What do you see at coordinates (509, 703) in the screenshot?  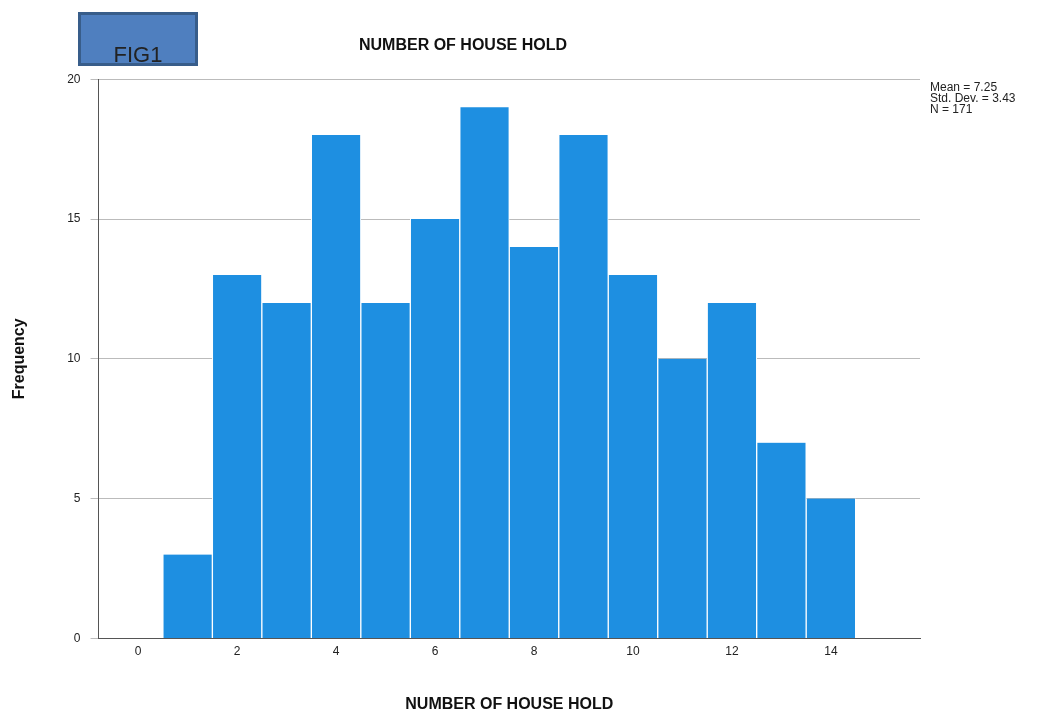 I see `x-axis-title: NUMBER OF HOUSE HOLD` at bounding box center [509, 703].